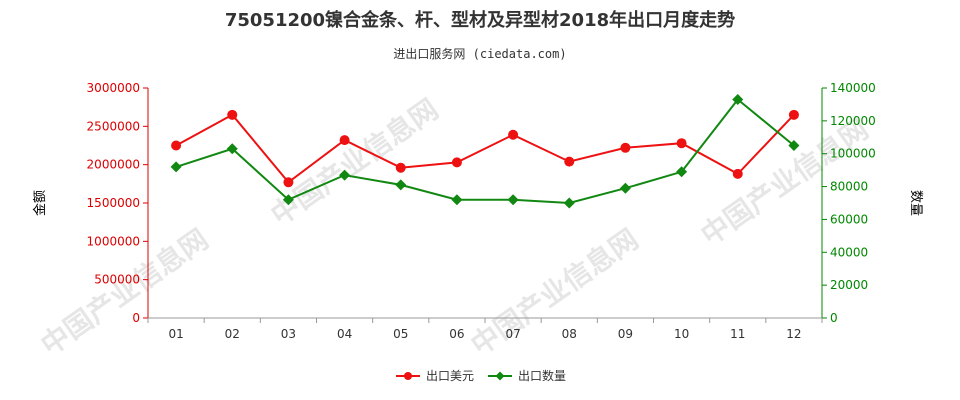  Describe the element at coordinates (113, 88) in the screenshot. I see `left-tick-label: 3000000` at that location.